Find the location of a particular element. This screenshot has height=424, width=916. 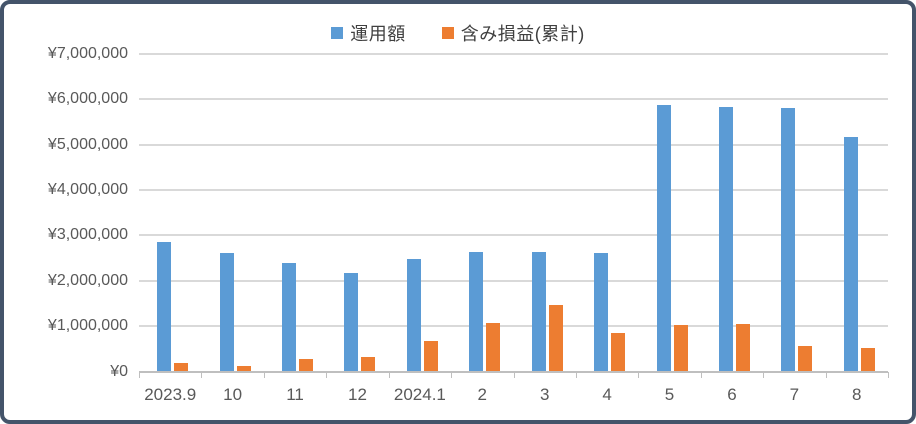

legend-label-operating-amount: 運用額 is located at coordinates (378, 34).